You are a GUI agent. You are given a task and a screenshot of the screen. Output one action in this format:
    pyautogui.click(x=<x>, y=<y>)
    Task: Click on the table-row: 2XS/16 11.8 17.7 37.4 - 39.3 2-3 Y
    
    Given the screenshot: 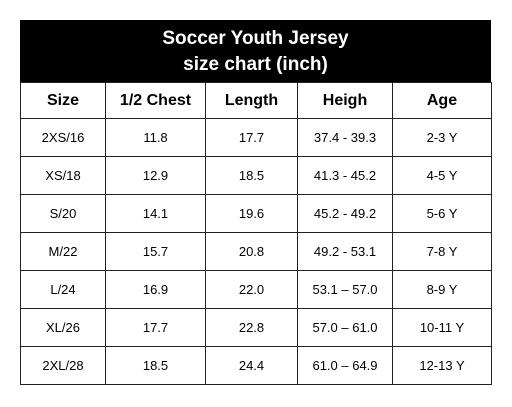 What is the action you would take?
    pyautogui.click(x=256, y=137)
    